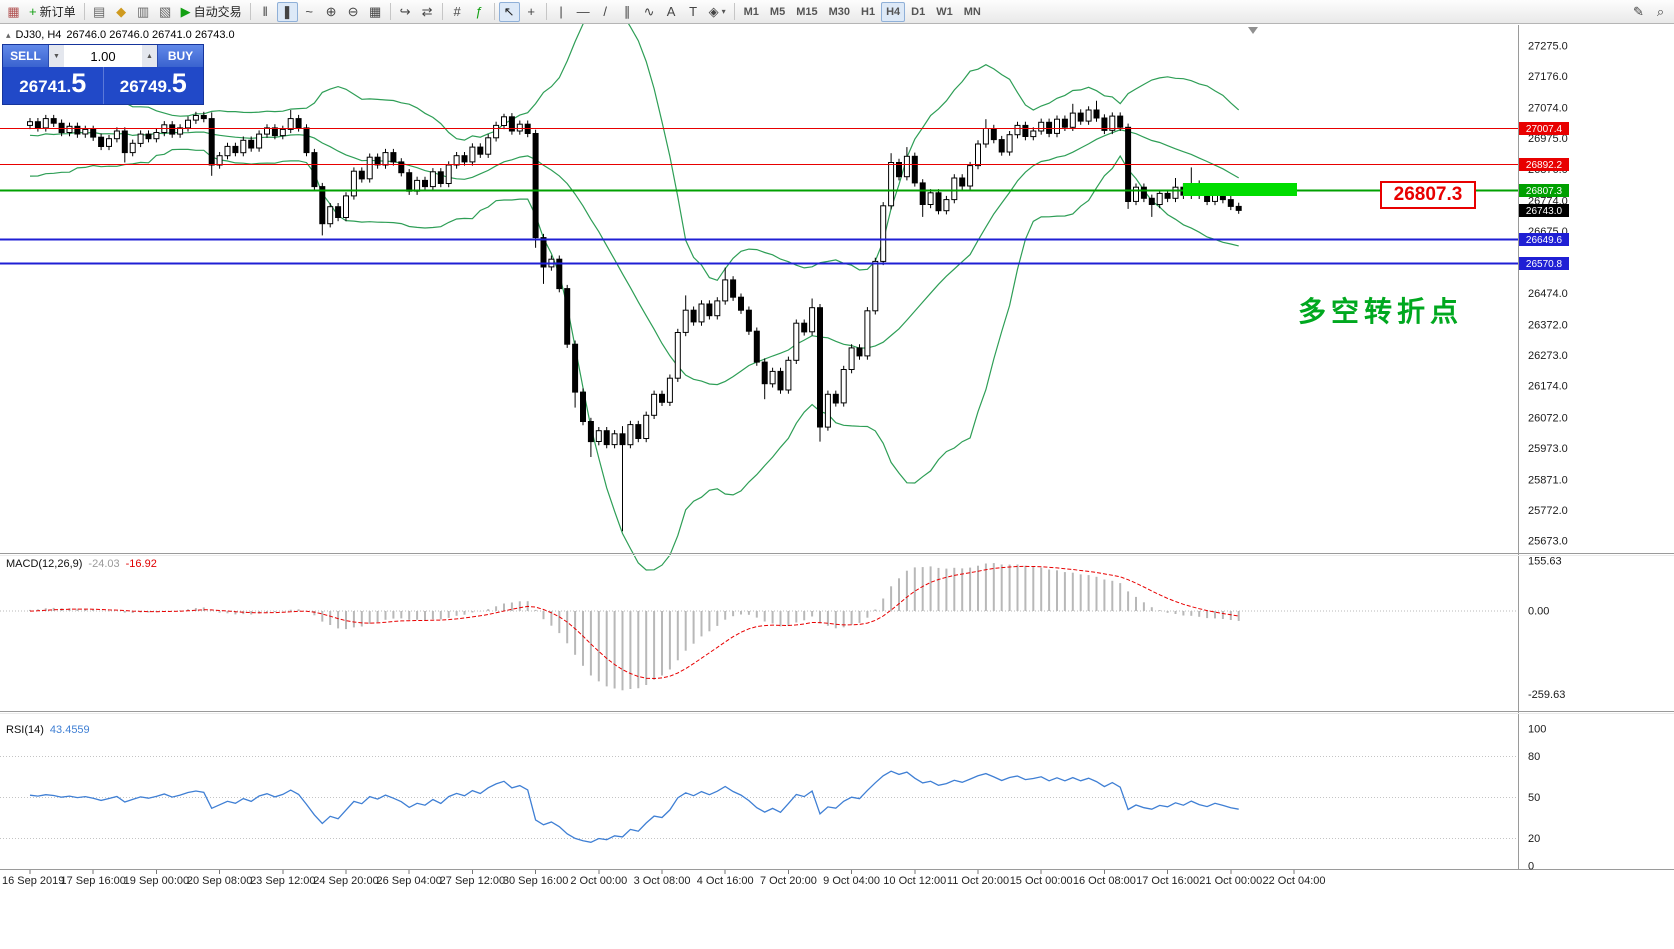 This screenshot has height=949, width=1674. I want to click on volume-decrease-button: ▼, so click(56, 56).